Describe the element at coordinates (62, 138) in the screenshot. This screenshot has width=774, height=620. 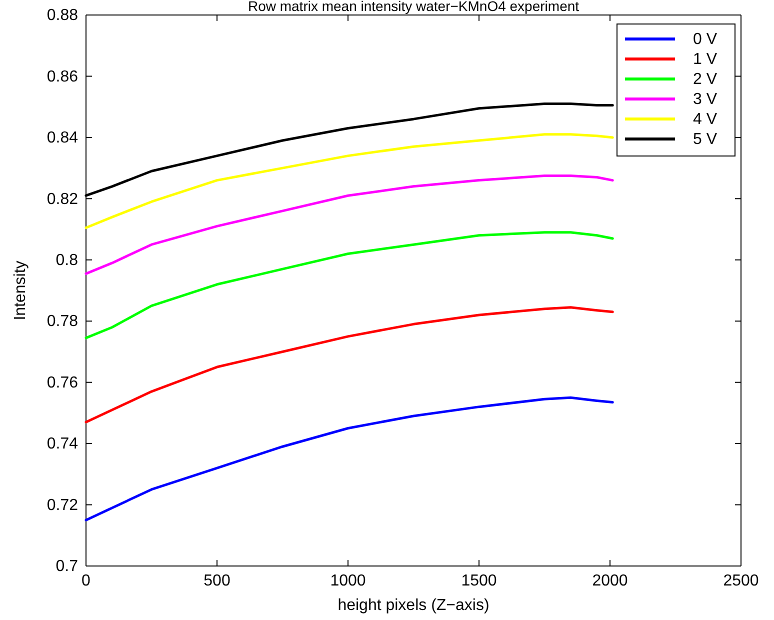
I see `y-tick-label: 0.84` at that location.